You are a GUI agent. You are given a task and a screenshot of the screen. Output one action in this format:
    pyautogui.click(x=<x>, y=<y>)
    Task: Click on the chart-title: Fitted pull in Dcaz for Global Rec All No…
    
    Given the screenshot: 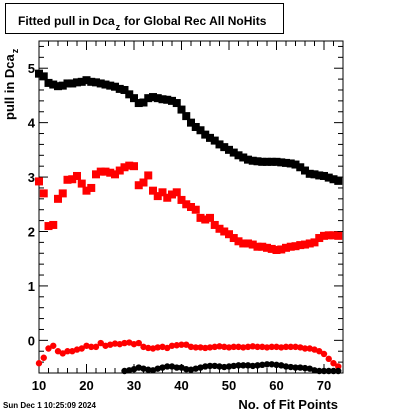 What is the action you would take?
    pyautogui.click(x=142, y=23)
    